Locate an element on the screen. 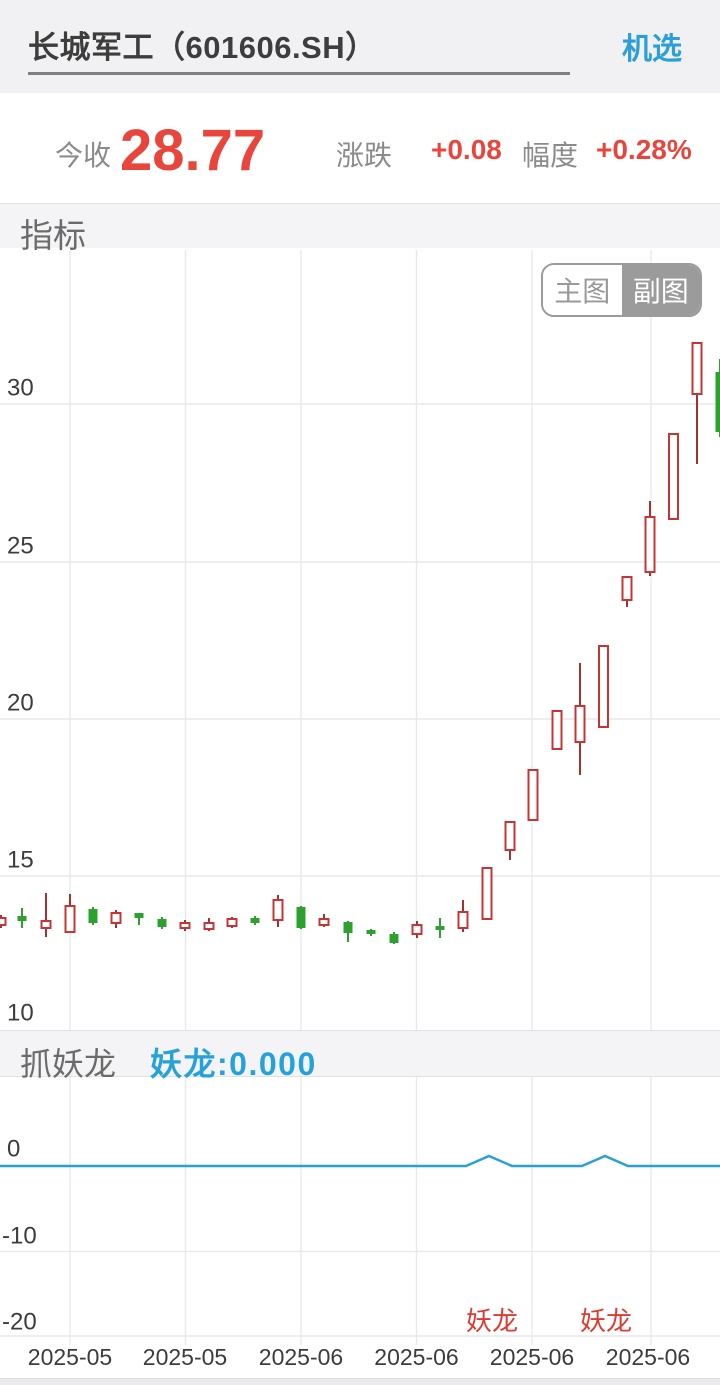 Image resolution: width=720 pixels, height=1385 pixels. svg-text: -20 is located at coordinates (19, 1322).